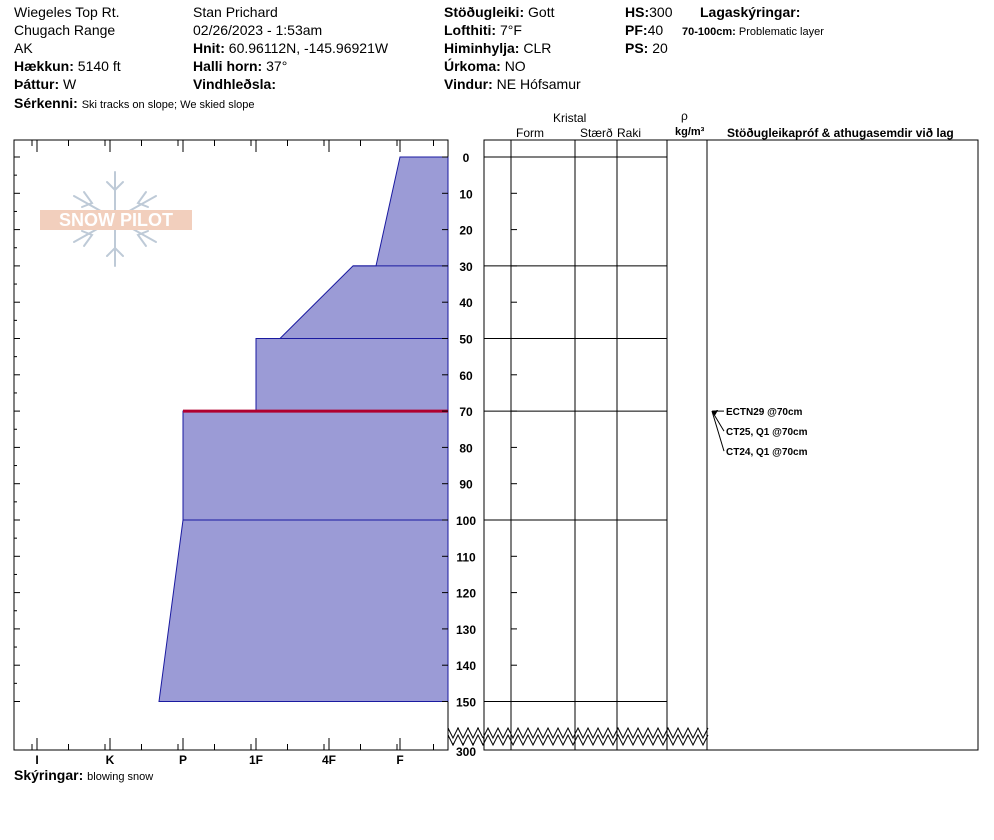 The image size is (994, 840). Describe the element at coordinates (637, 12) in the screenshot. I see `hs-label: HS:` at that location.